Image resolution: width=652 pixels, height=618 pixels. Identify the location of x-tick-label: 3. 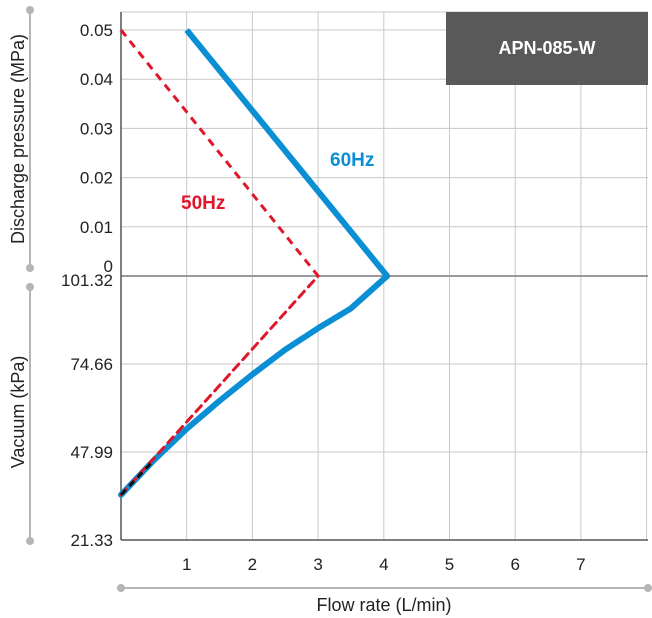
(317, 564).